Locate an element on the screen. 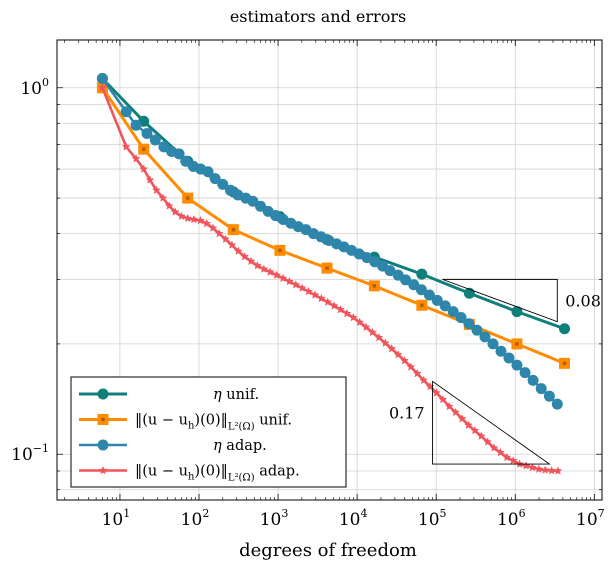 The width and height of the screenshot is (611, 569). x-tick-label: 10⁵ is located at coordinates (432, 518).